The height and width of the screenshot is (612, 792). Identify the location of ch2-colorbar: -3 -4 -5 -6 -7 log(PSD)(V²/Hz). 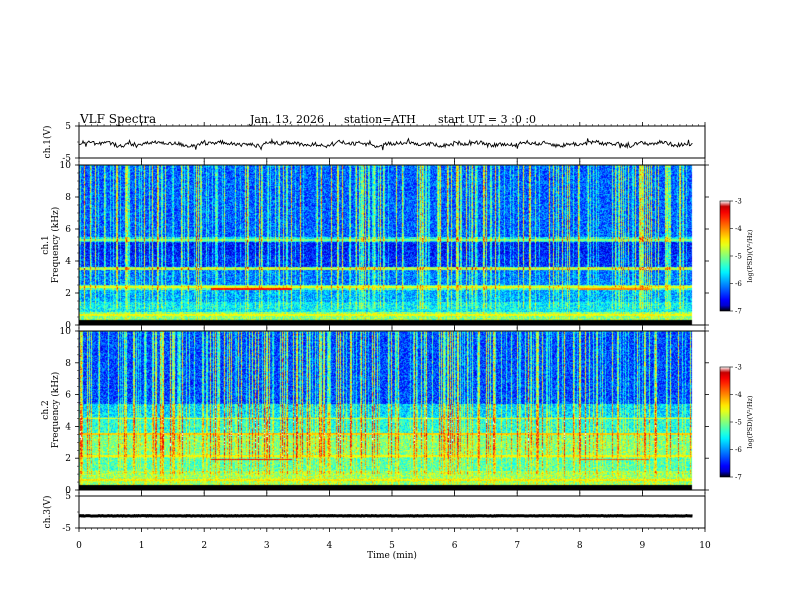
(736, 423).